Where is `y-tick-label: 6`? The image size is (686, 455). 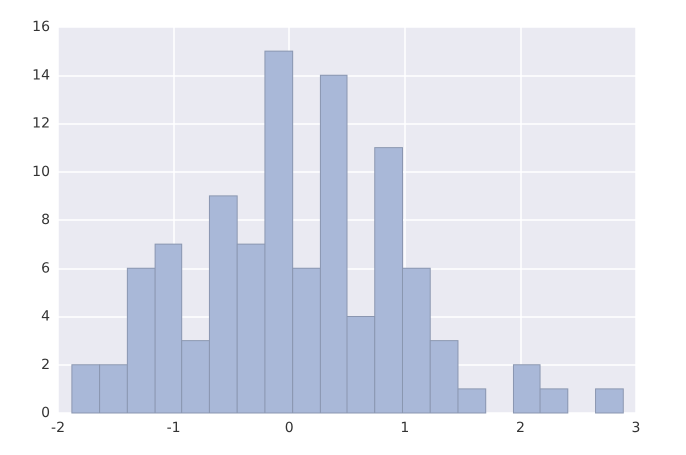 y-tick-label: 6 is located at coordinates (45, 268).